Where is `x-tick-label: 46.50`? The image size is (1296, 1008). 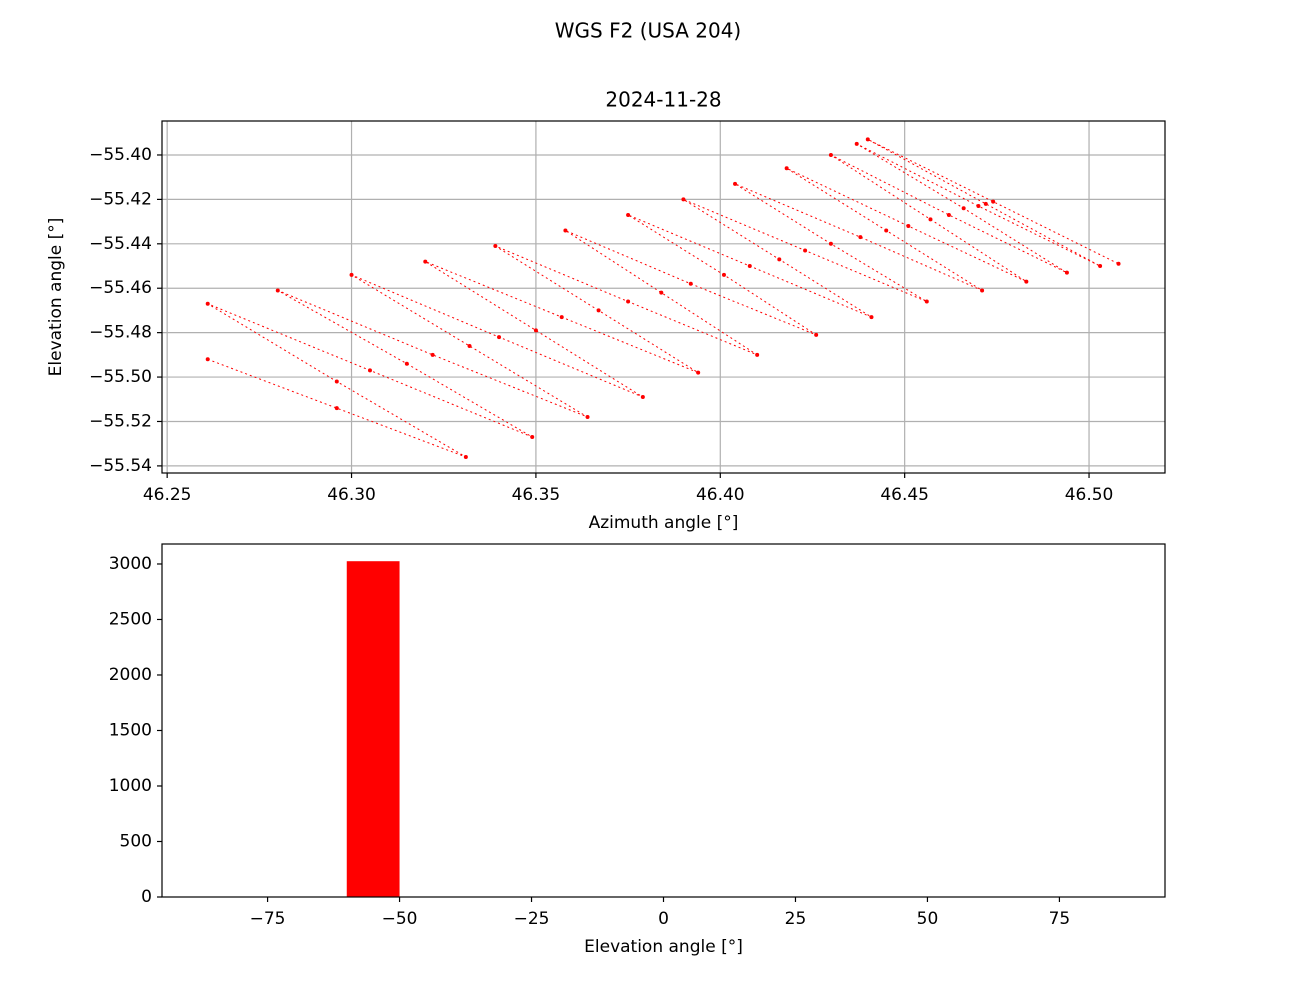 x-tick-label: 46.50 is located at coordinates (1089, 495).